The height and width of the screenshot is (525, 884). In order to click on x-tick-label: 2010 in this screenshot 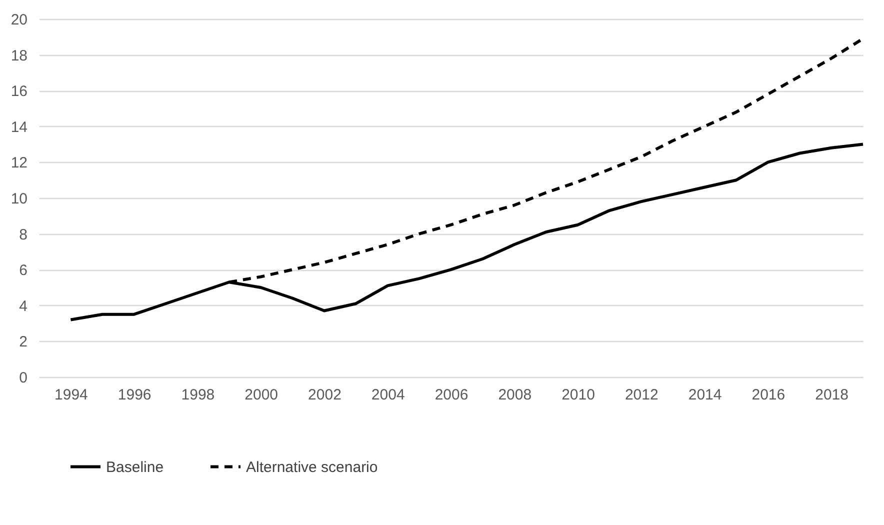, I will do `click(578, 395)`.